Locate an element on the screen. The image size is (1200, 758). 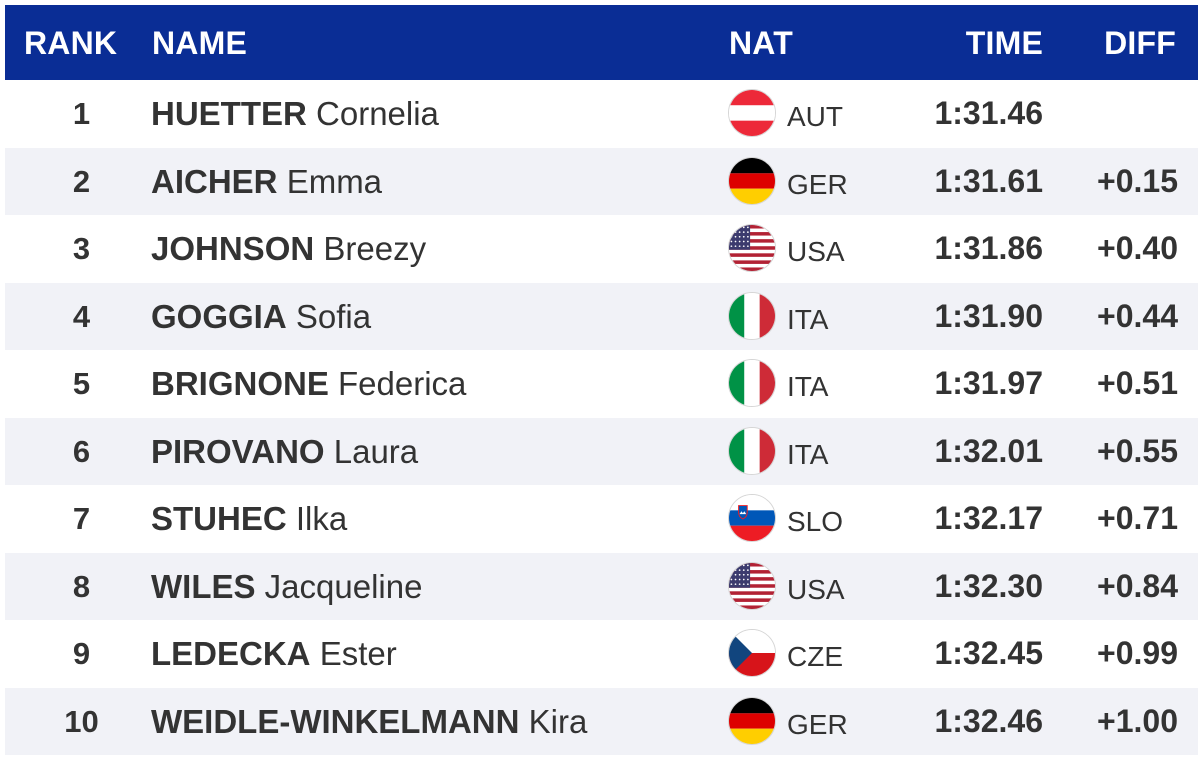
table-header: RANK NAME NAT TIME DIFF is located at coordinates (601, 42).